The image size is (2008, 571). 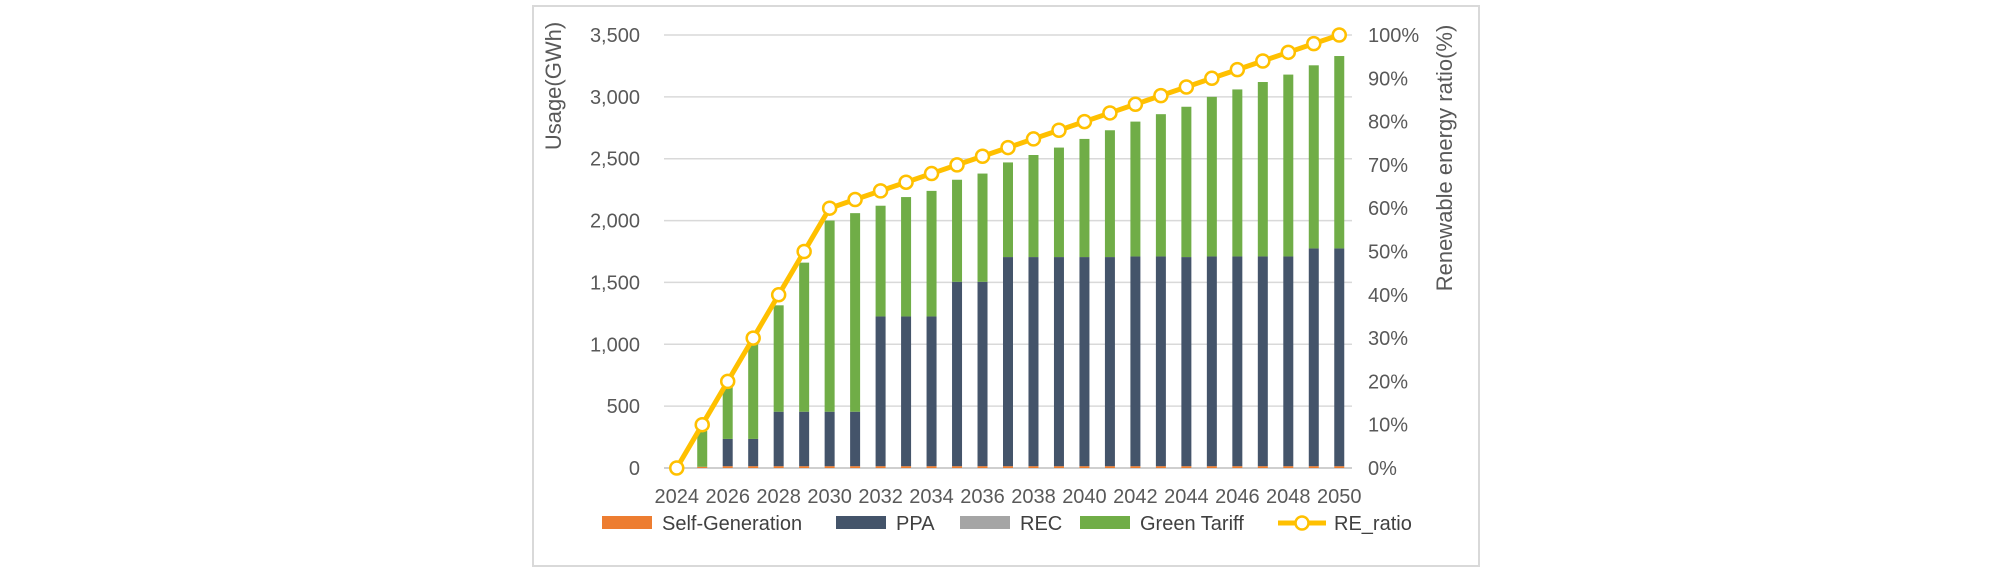 What do you see at coordinates (1288, 467) in the screenshot?
I see `bar-self-generation-2048` at bounding box center [1288, 467].